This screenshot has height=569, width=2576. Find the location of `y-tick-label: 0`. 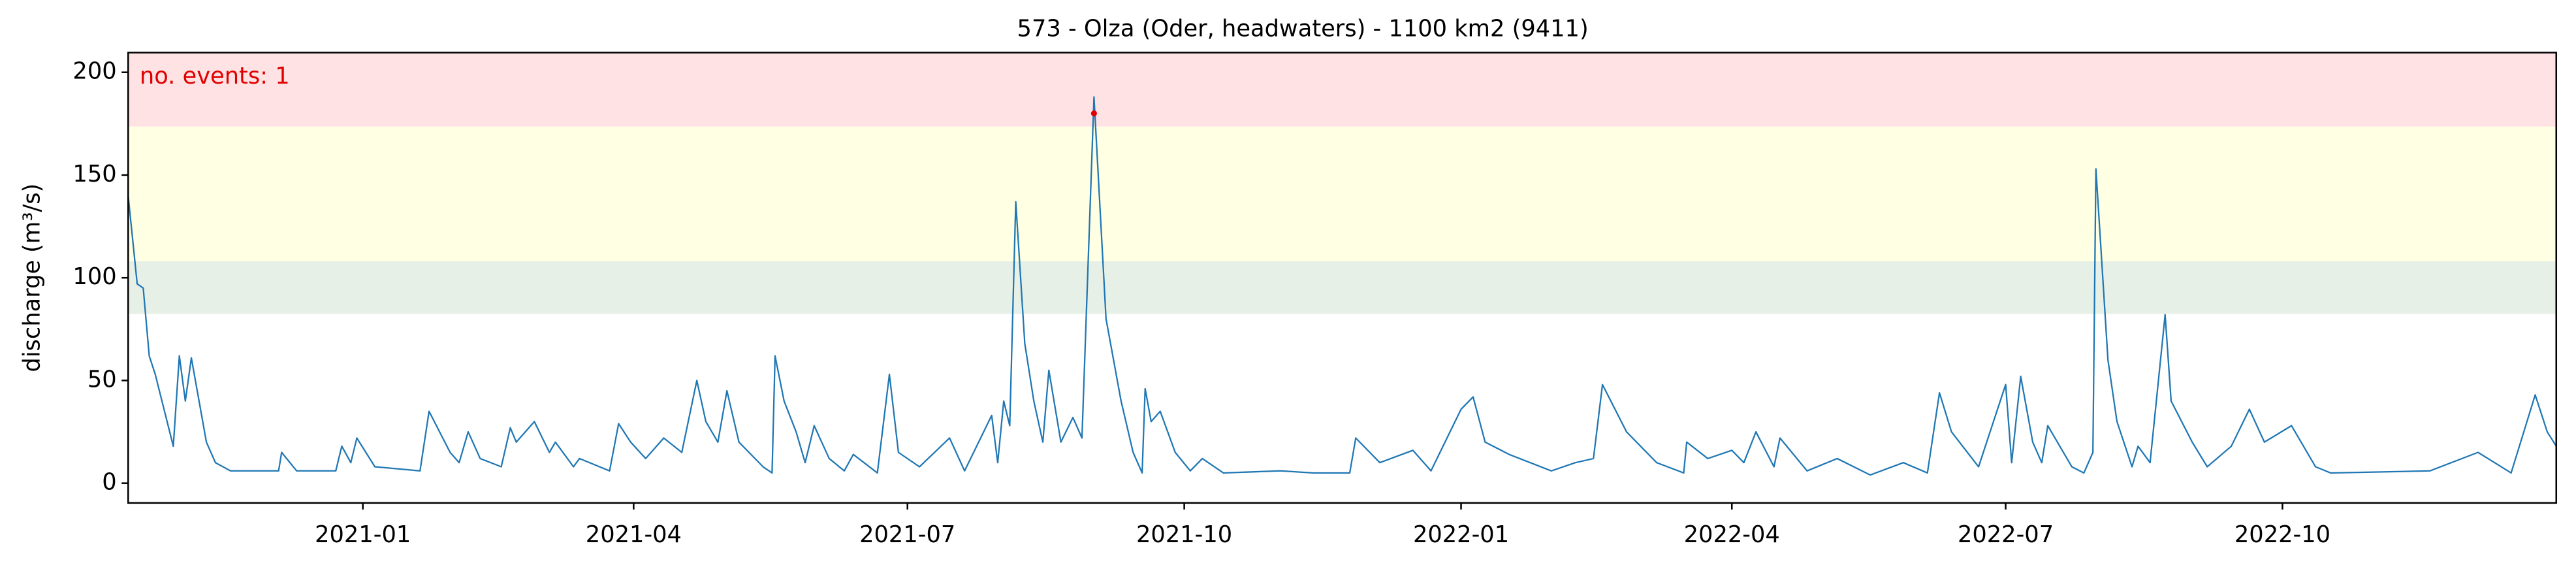

y-tick-label: 0 is located at coordinates (109, 482).